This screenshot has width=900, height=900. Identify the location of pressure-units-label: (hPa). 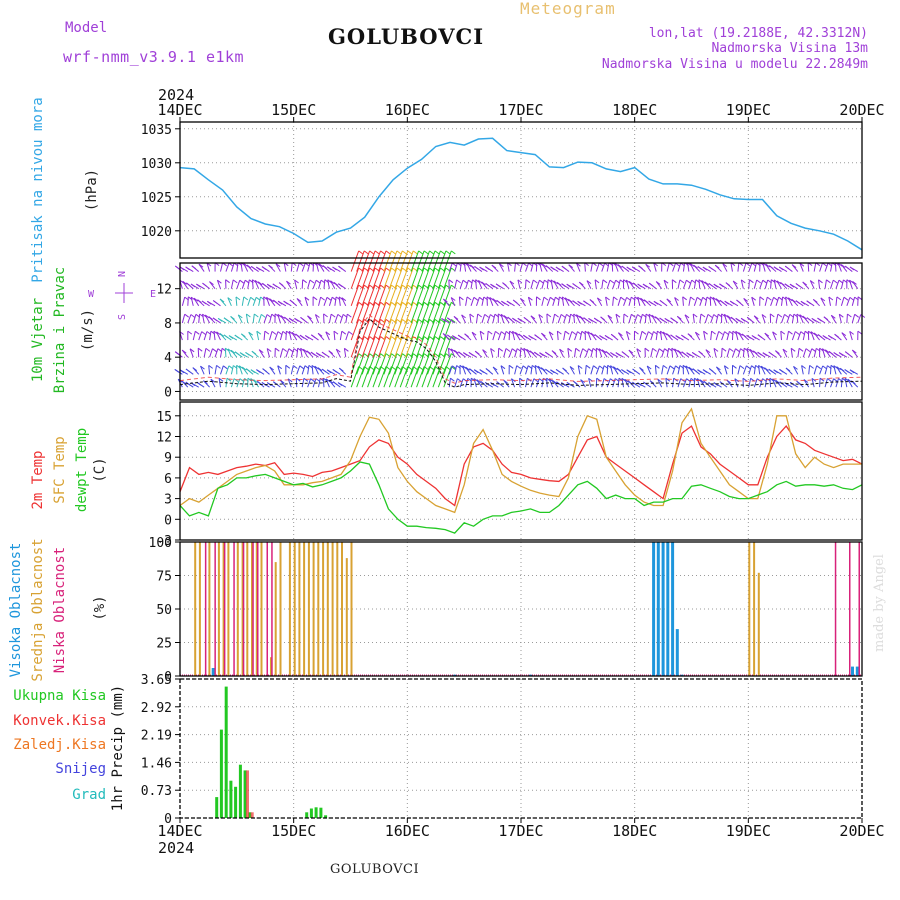
(92, 190).